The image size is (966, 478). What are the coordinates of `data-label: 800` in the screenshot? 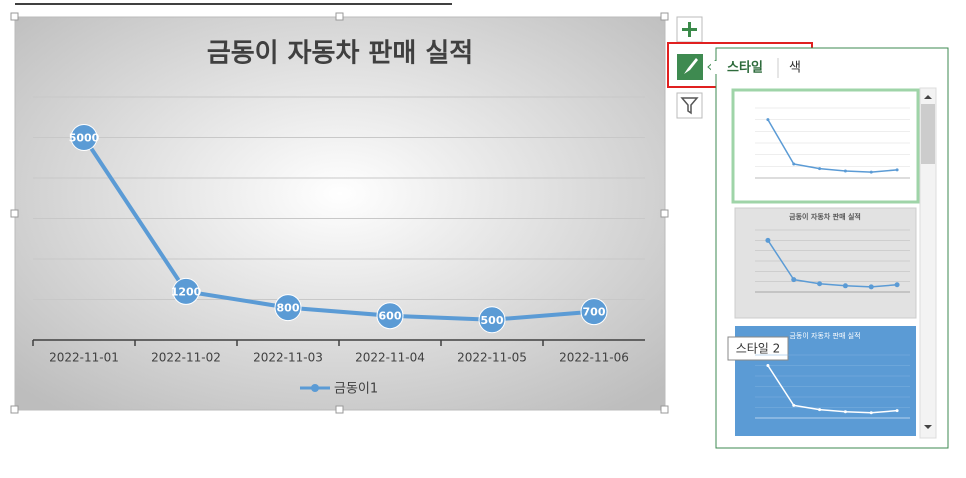 It's located at (288, 308).